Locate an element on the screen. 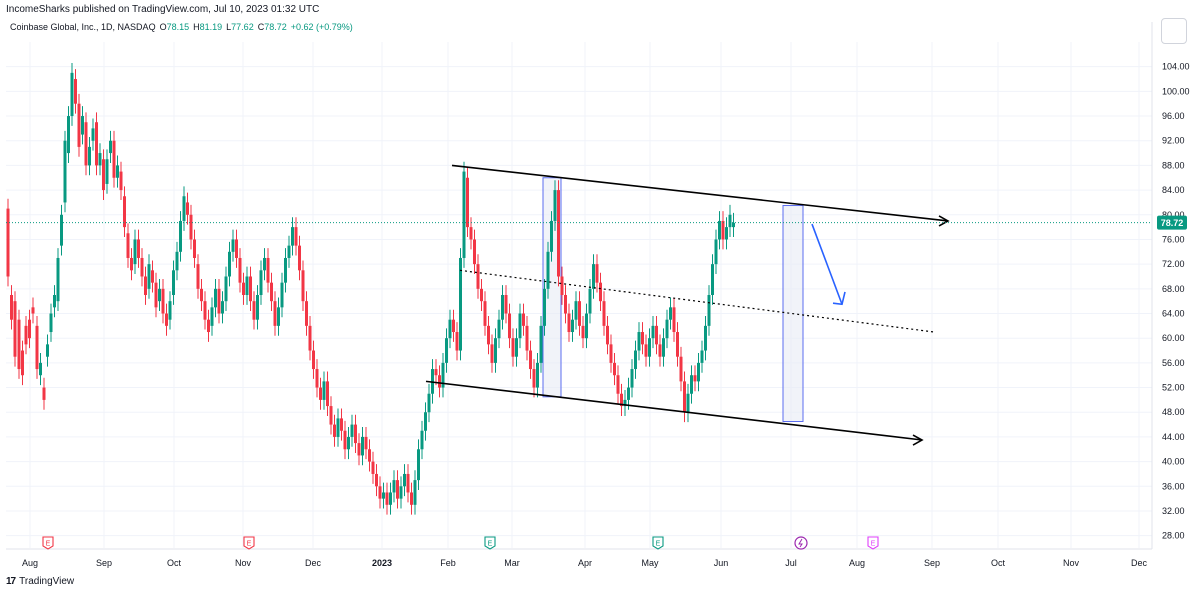 Image resolution: width=1200 pixels, height=593 pixels. symbol-name: Coinbase Global, Inc., 1D, NASDAQ is located at coordinates (83, 27).